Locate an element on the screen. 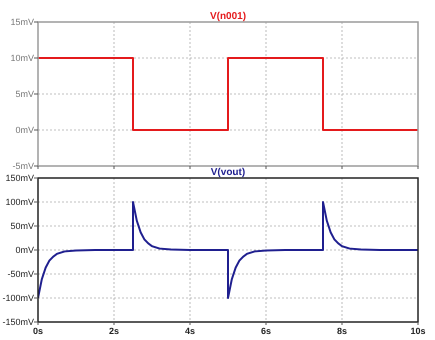  x-tick-label: 4s is located at coordinates (190, 331).